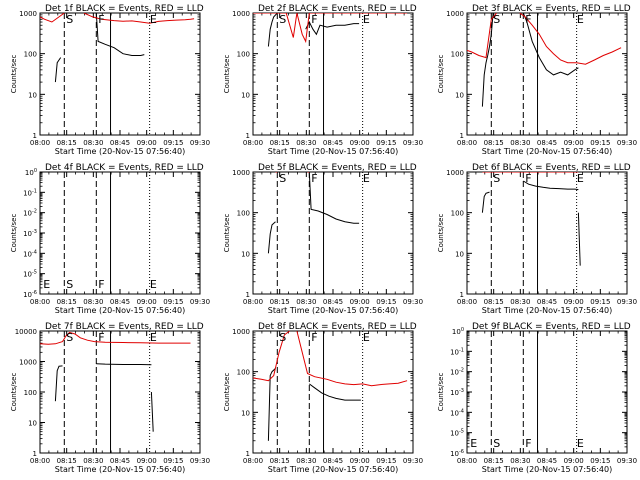 This screenshot has height=480, width=640. I want to click on panel-title: Det 4f BLACK = Events, RED = LLD, so click(124, 168).